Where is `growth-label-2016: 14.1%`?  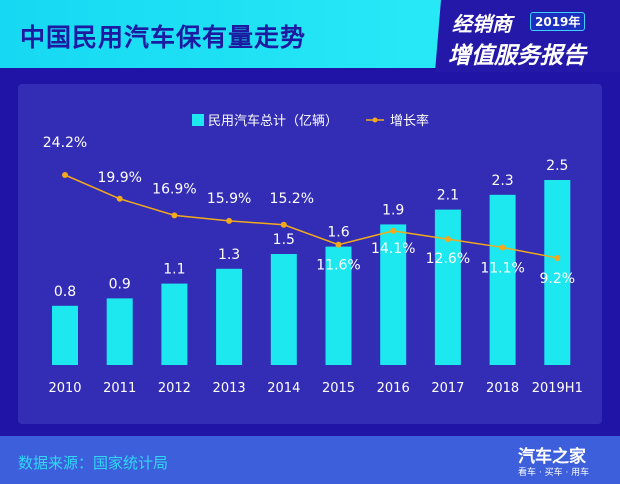 growth-label-2016: 14.1% is located at coordinates (393, 249).